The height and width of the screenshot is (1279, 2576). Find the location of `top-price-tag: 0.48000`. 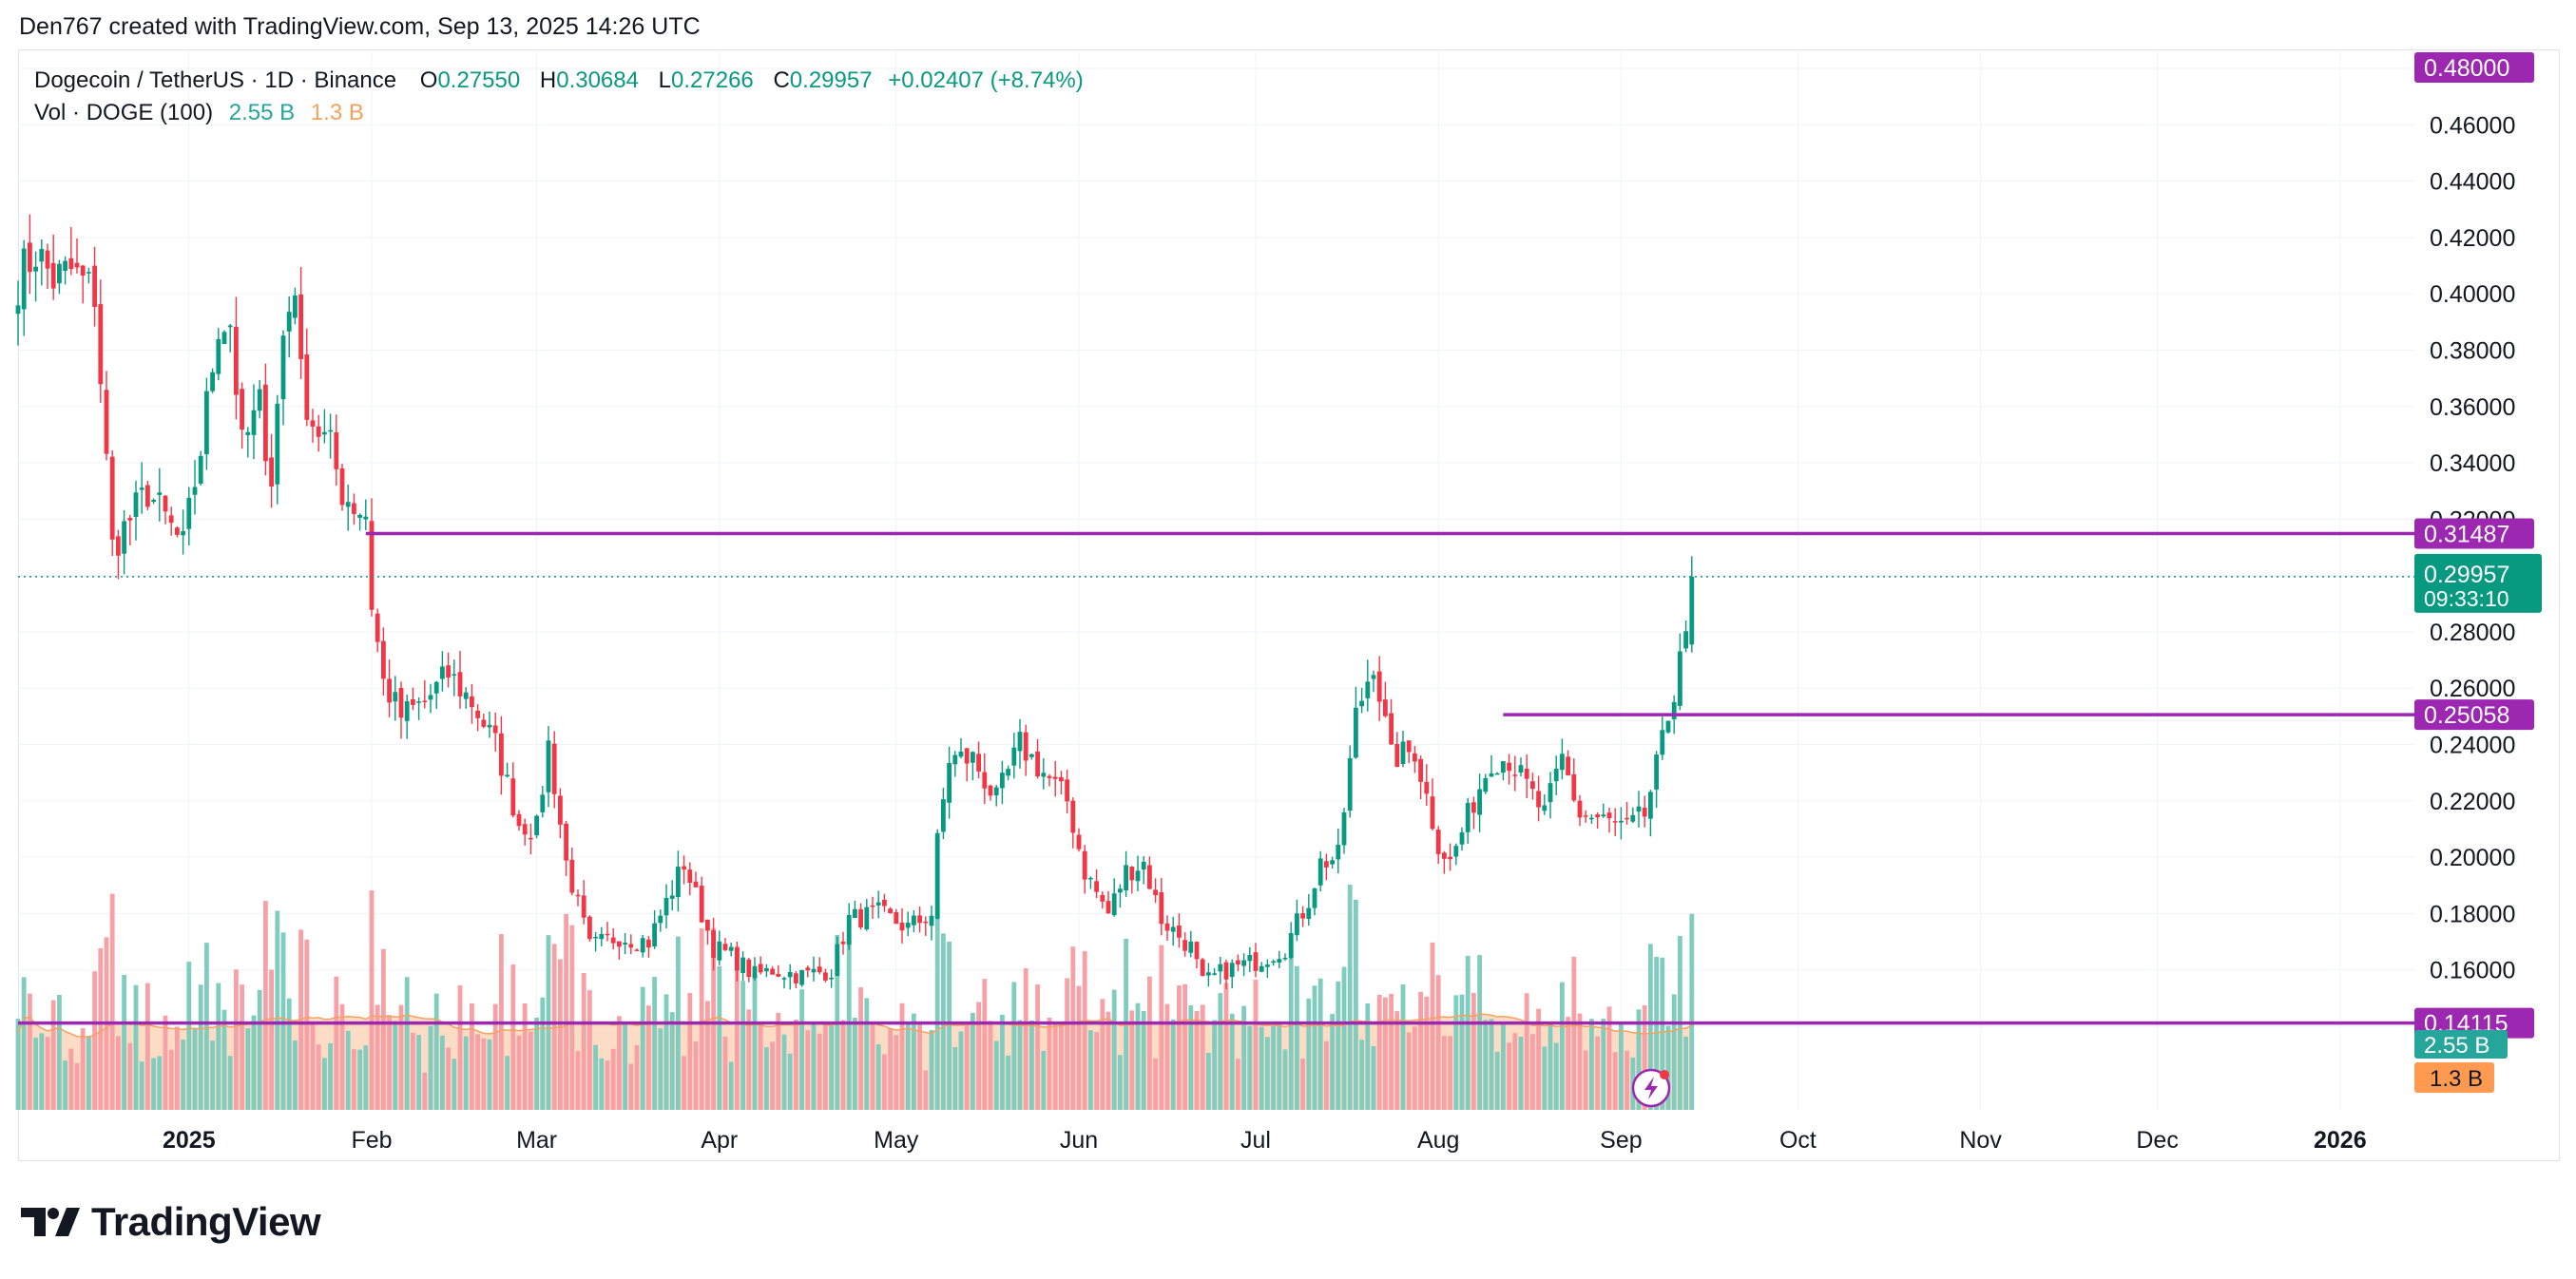

top-price-tag: 0.48000 is located at coordinates (2466, 68).